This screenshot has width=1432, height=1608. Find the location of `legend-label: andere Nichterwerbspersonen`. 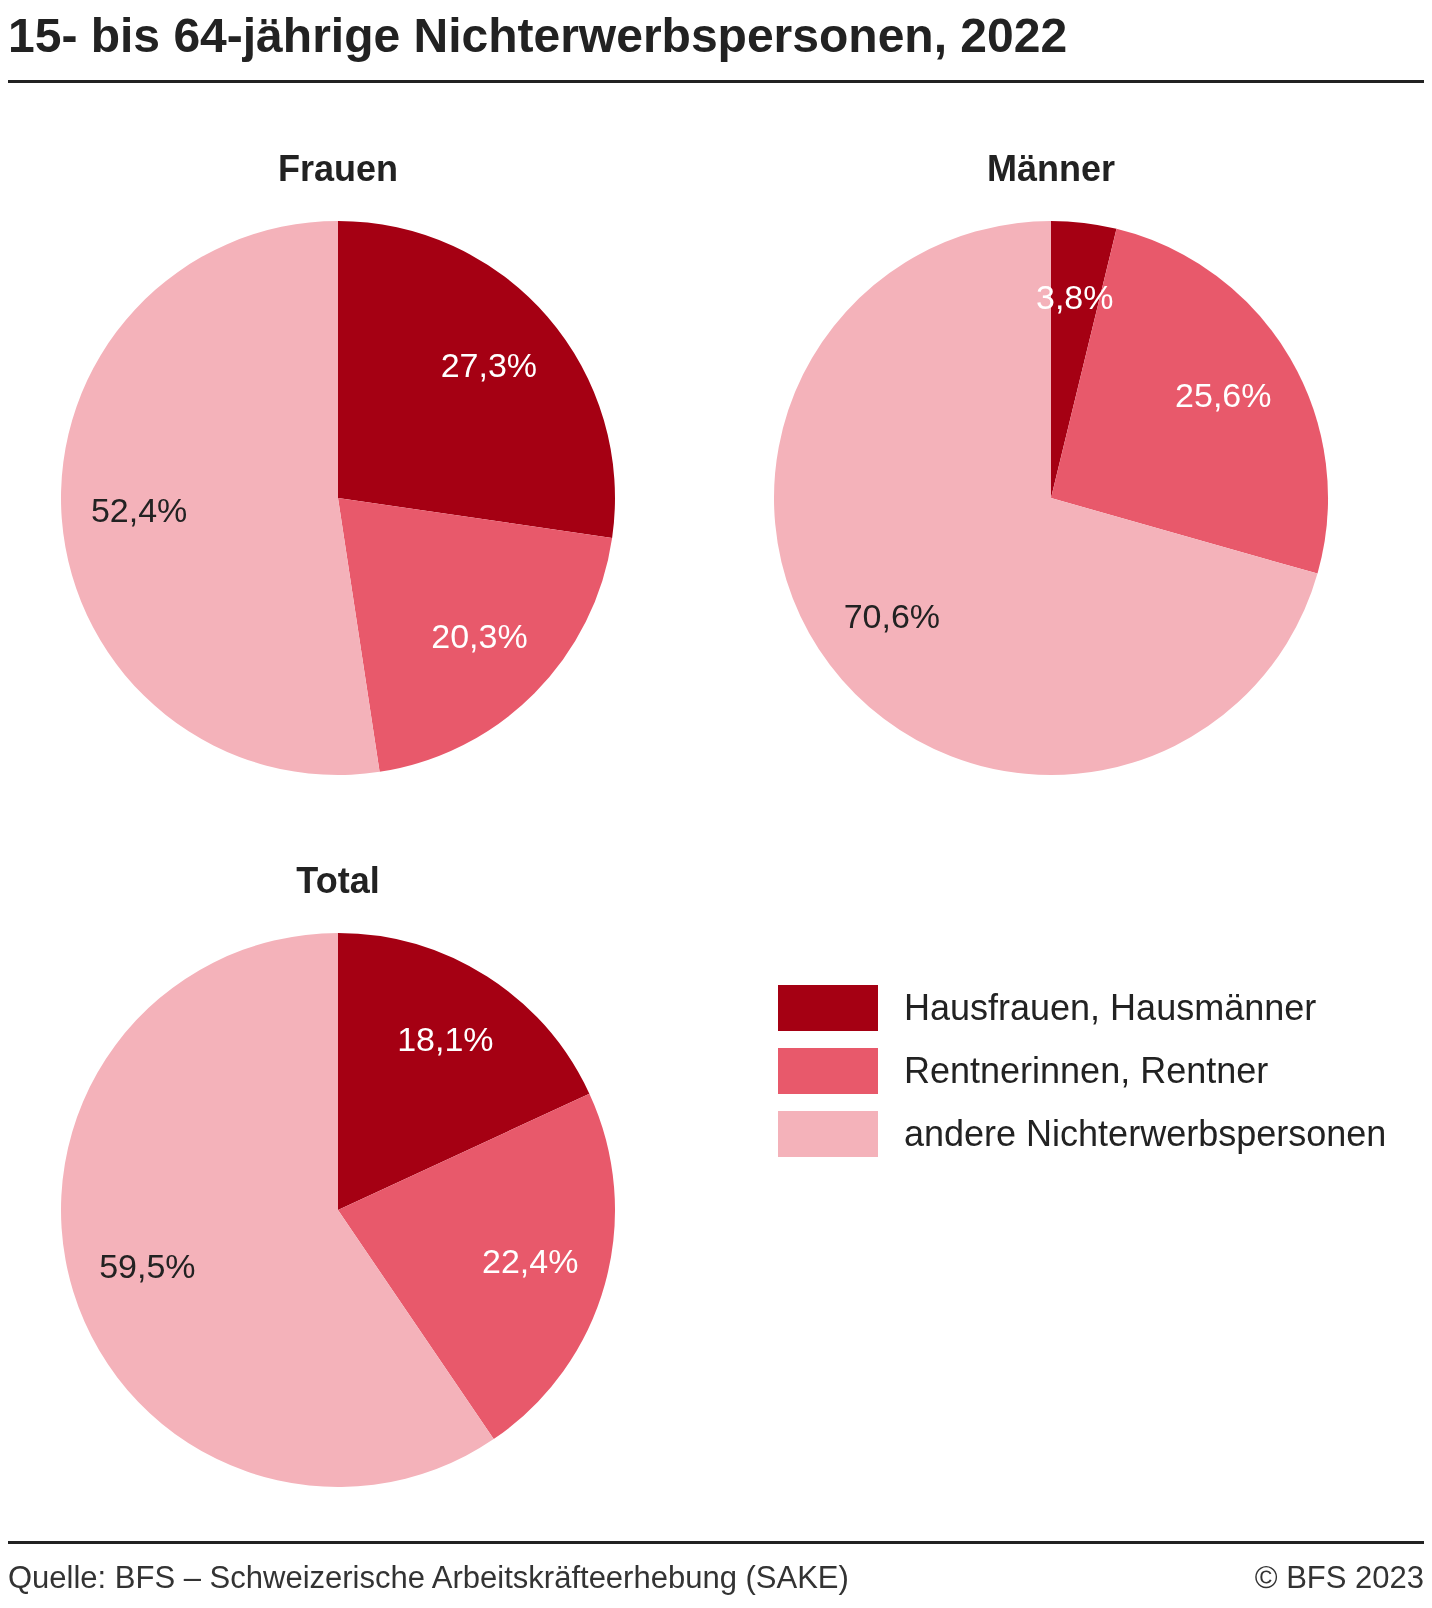

legend-label: andere Nichterwerbspersonen is located at coordinates (1145, 1133).